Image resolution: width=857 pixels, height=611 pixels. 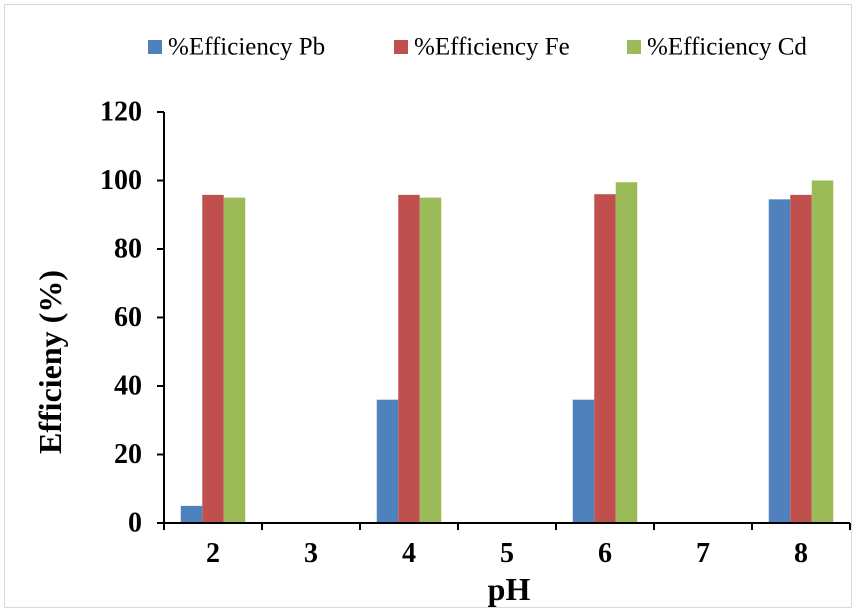 What do you see at coordinates (135, 523) in the screenshot?
I see `y-tick-label: 0` at bounding box center [135, 523].